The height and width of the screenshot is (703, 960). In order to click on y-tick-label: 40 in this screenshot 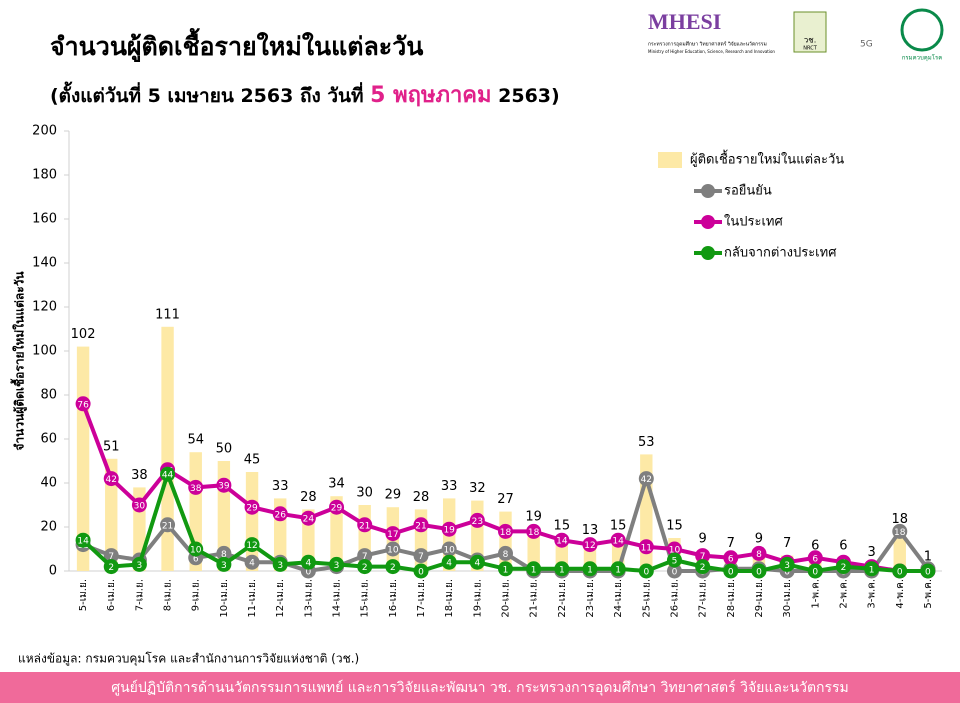, I will do `click(48, 483)`.